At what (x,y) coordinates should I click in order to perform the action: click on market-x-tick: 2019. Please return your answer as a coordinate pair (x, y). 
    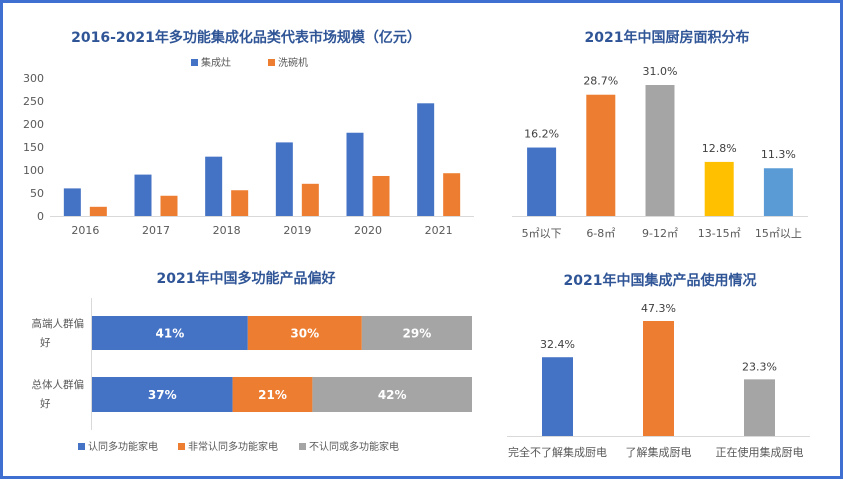
    Looking at the image, I should click on (297, 230).